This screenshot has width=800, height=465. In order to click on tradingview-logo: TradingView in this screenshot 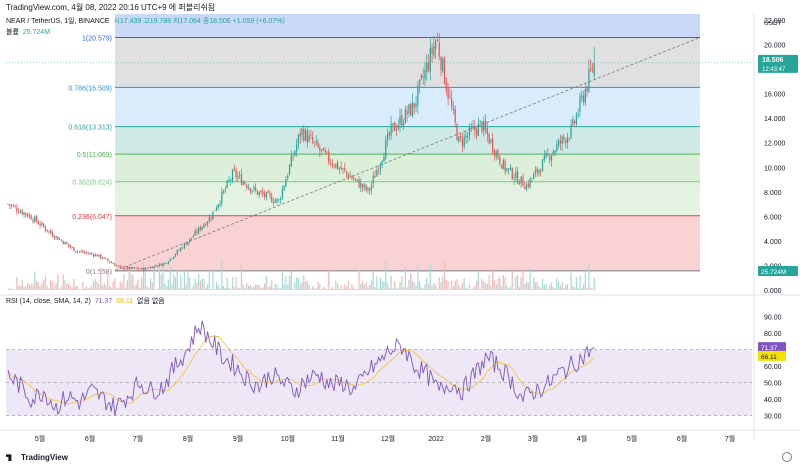, I will do `click(37, 457)`.